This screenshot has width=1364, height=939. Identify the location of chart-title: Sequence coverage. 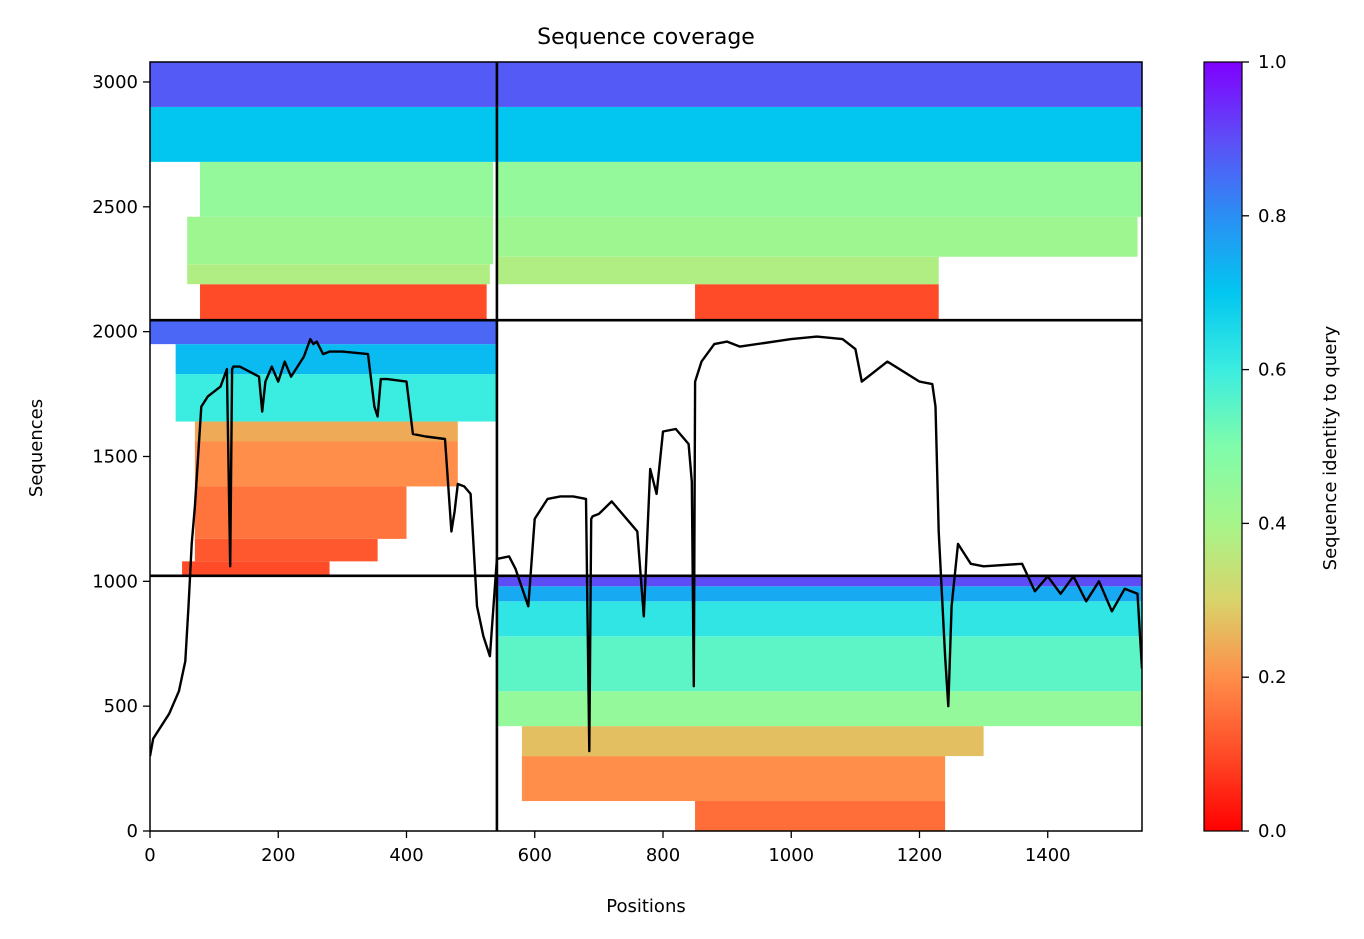
(646, 37).